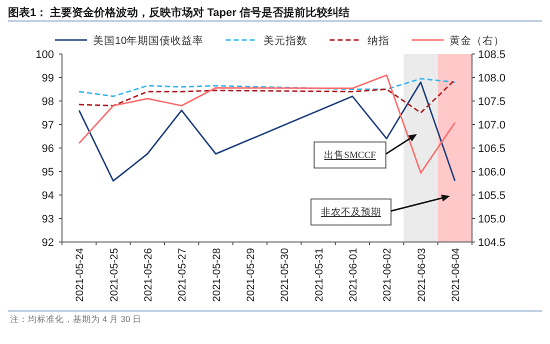 This screenshot has height=344, width=550. Describe the element at coordinates (353, 275) in the screenshot. I see `x-tick-label: 2021-06-01` at that location.